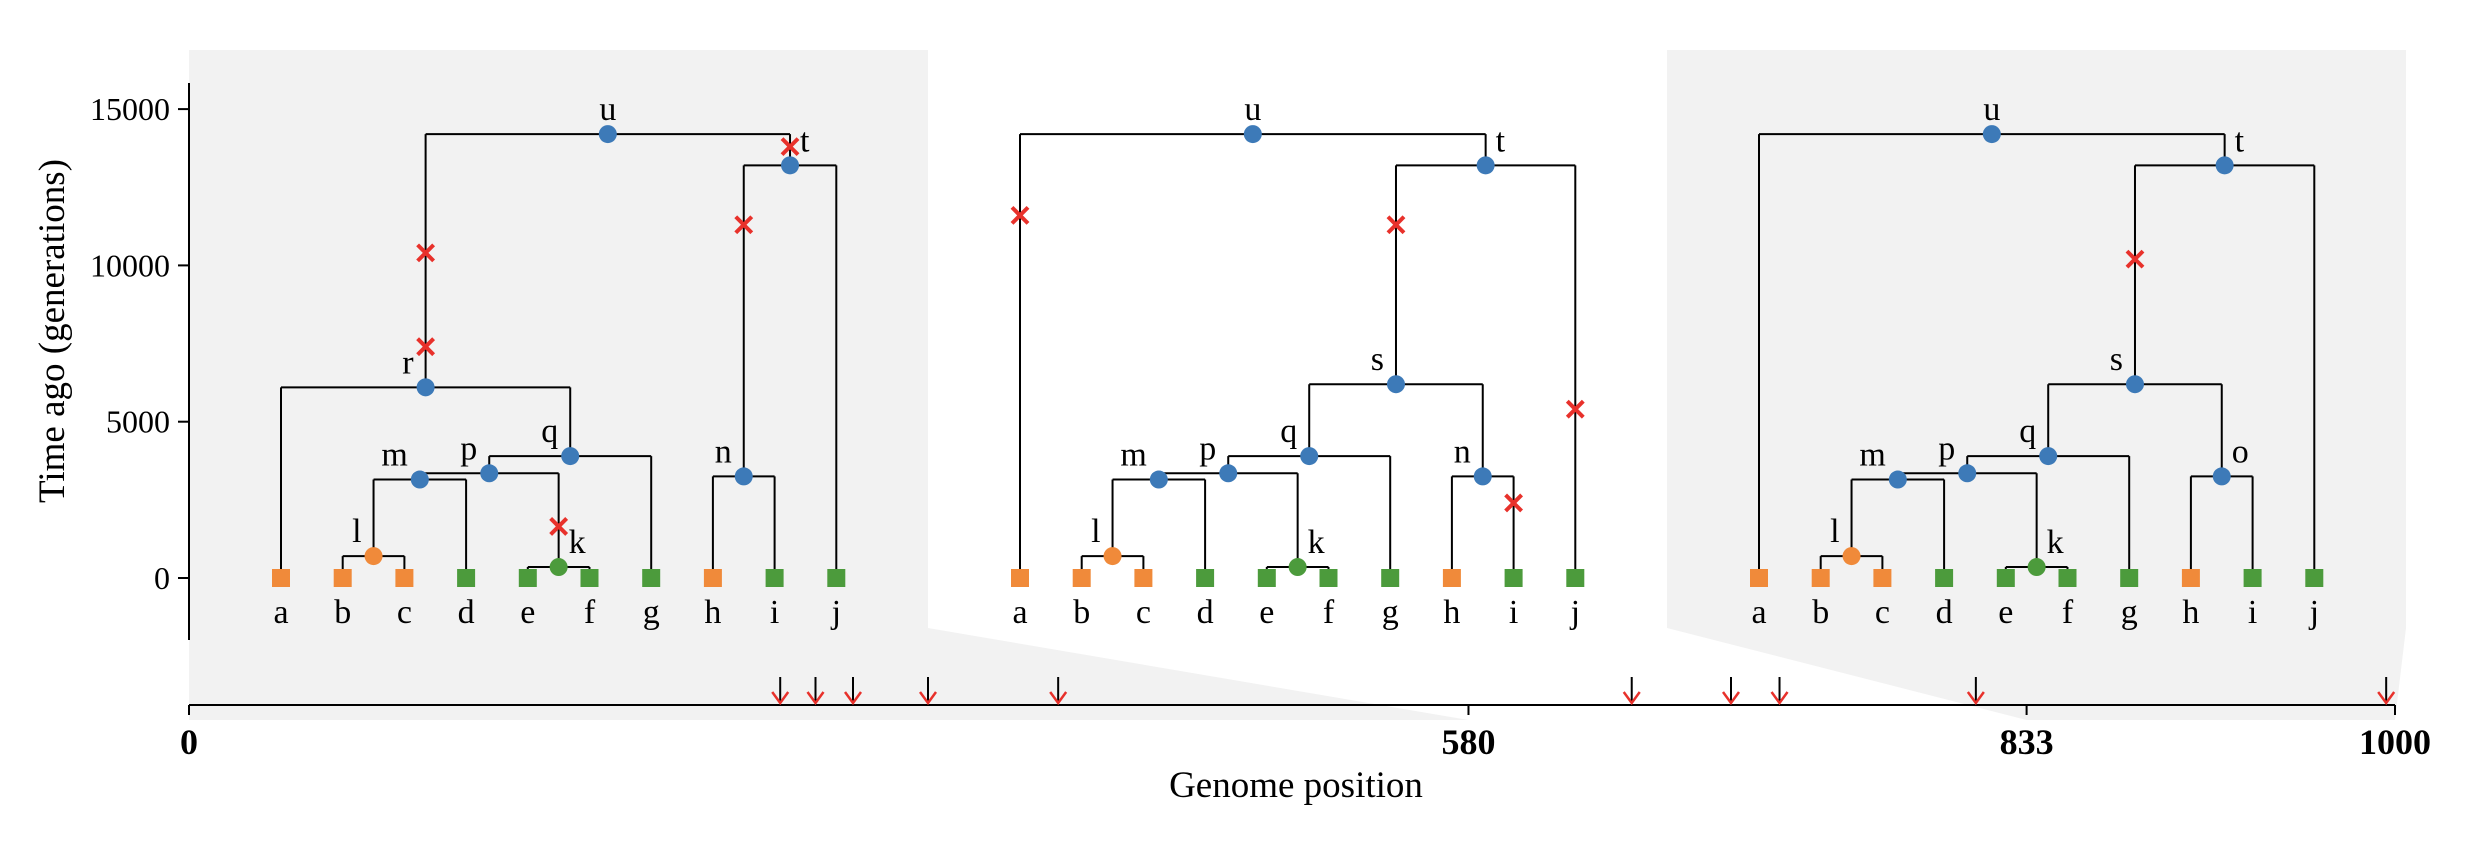 Image resolution: width=2472 pixels, height=848 pixels. Describe the element at coordinates (2067, 578) in the screenshot. I see `sample-node-f` at that location.